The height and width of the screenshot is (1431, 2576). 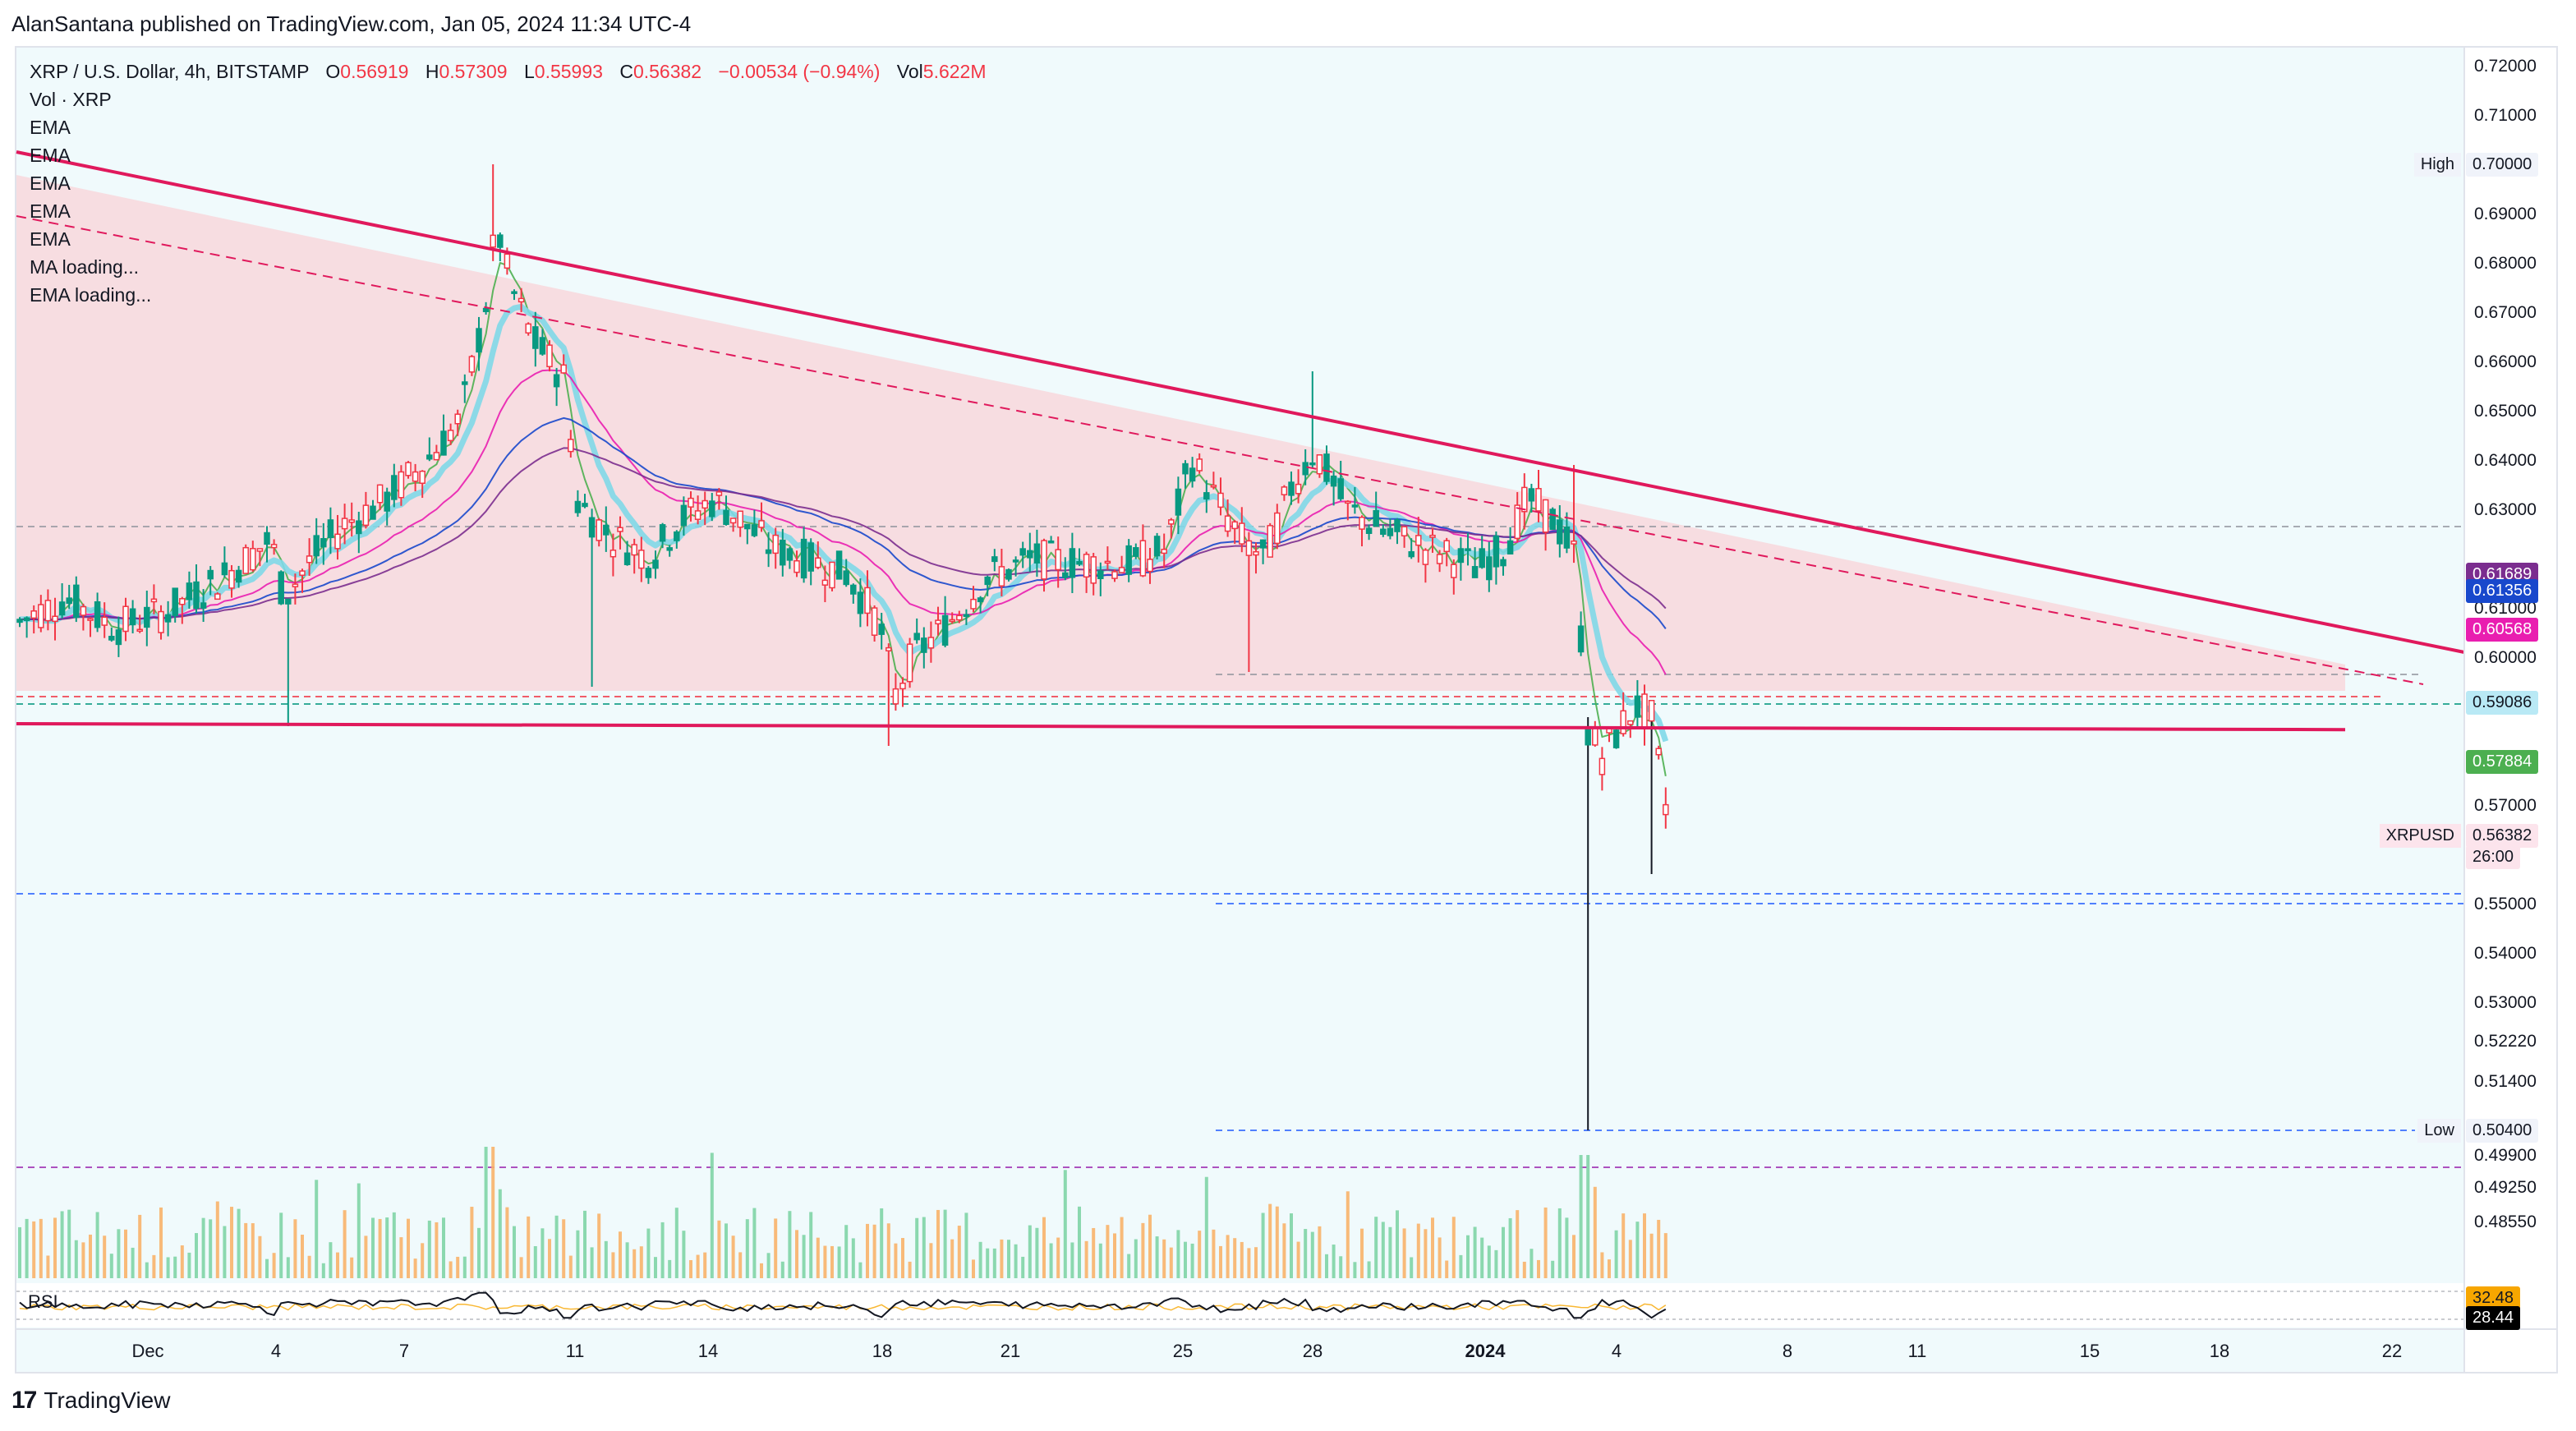 I want to click on legend-indicator-ema-5: EMA, so click(x=50, y=239).